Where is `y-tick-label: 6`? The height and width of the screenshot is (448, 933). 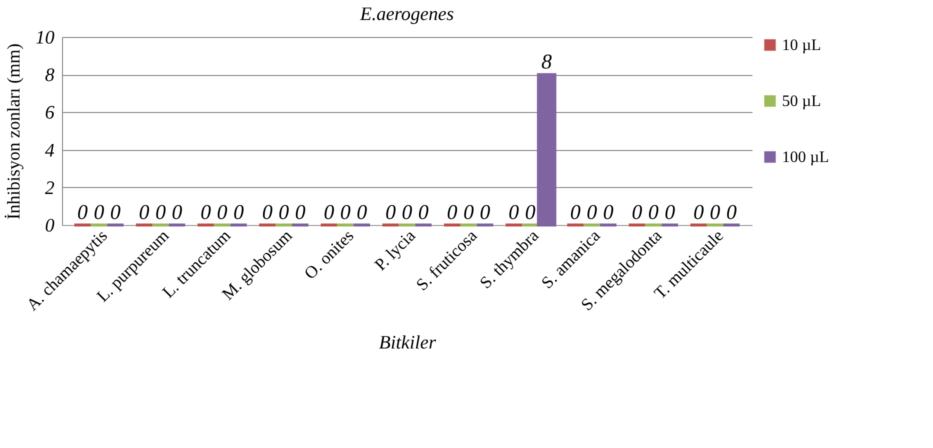
y-tick-label: 6 is located at coordinates (50, 113).